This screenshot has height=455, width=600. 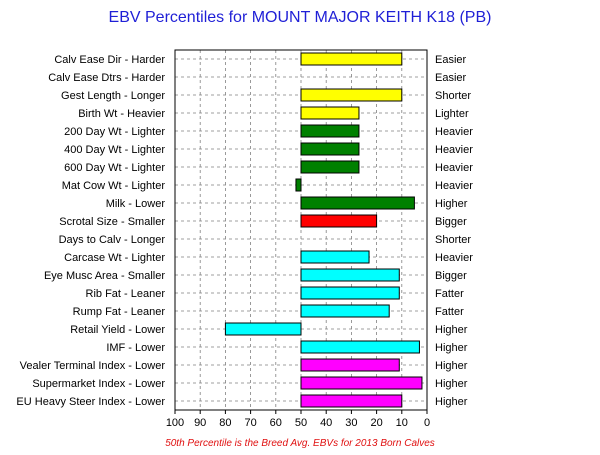 I want to click on x-tick-label: 50, so click(x=301, y=423).